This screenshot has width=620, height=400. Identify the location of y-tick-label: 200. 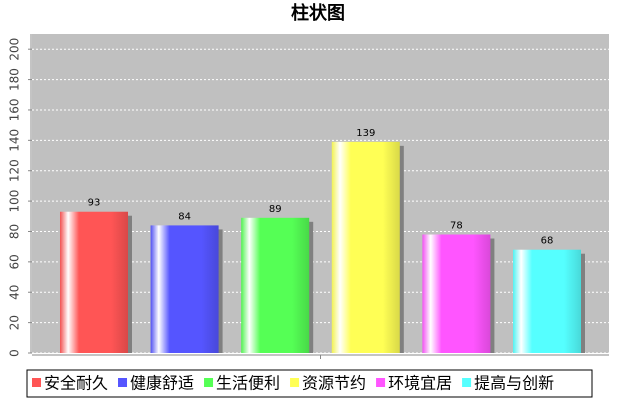
(15, 49).